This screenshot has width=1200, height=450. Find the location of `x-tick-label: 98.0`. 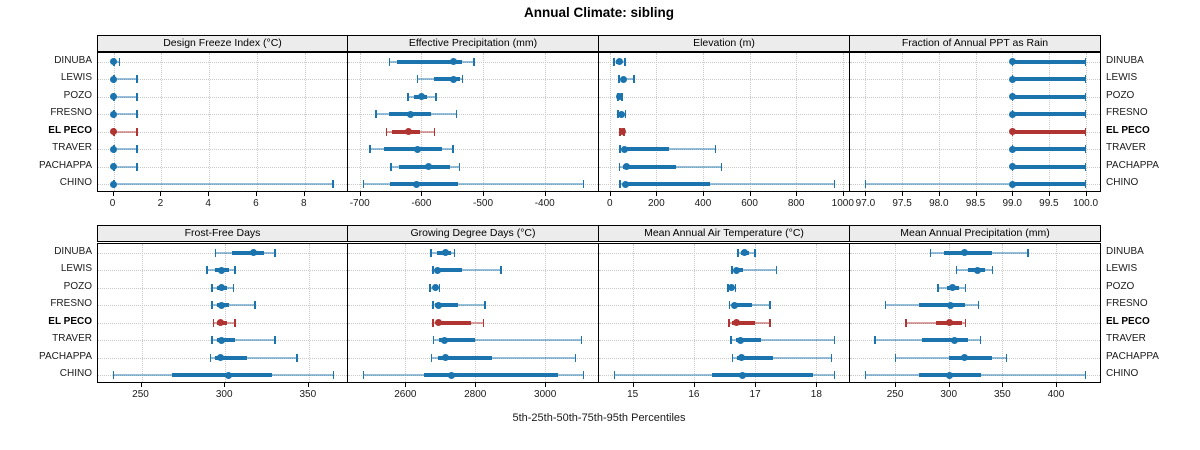

x-tick-label: 98.0 is located at coordinates (939, 203).